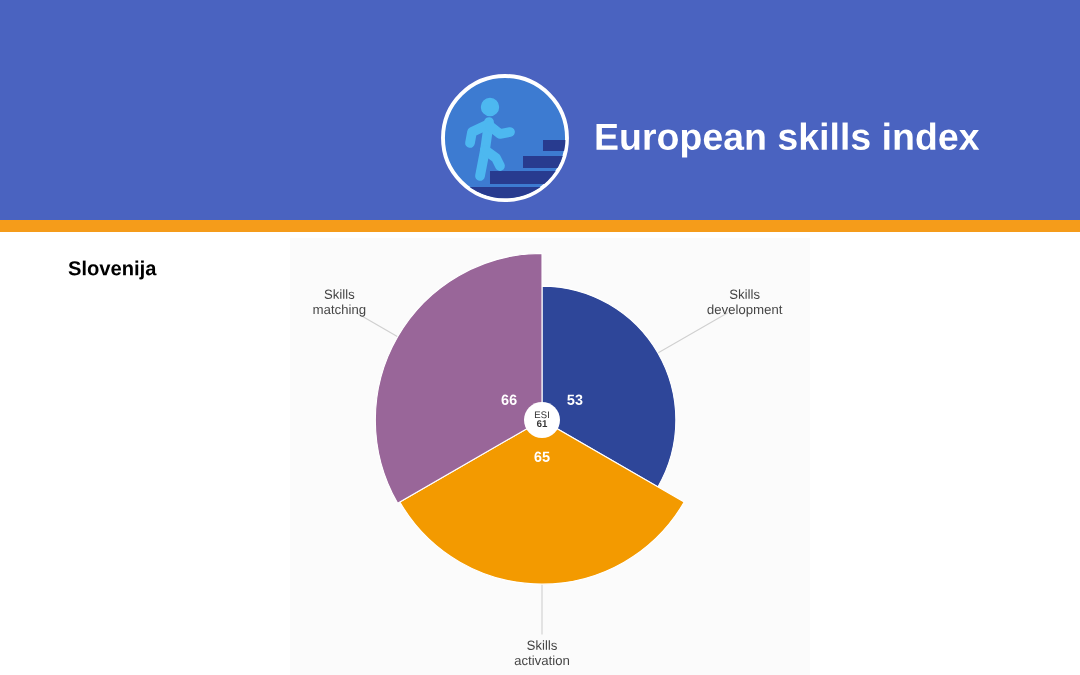 The height and width of the screenshot is (675, 1080). What do you see at coordinates (112, 270) in the screenshot?
I see `text: Slovenija` at bounding box center [112, 270].